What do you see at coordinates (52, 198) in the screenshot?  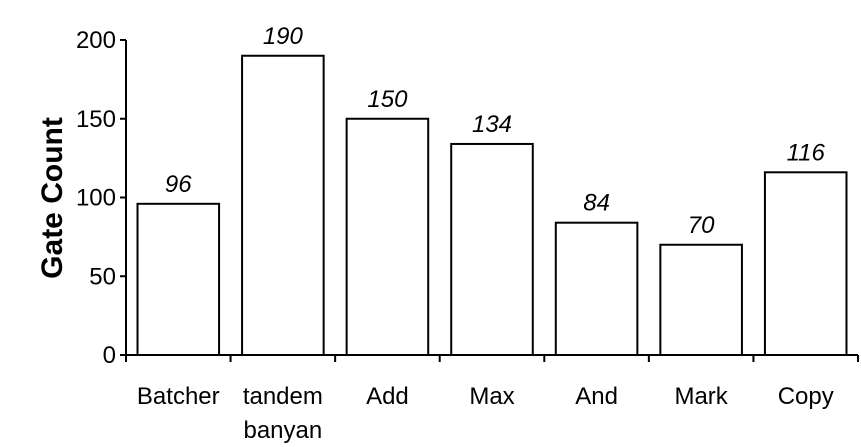 I see `y-axis-title: Gate Count` at bounding box center [52, 198].